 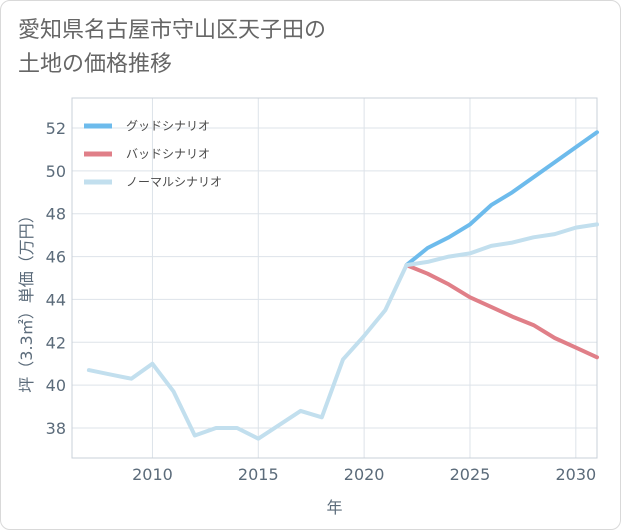 I want to click on y-axis-ticks: 38 40 42 44 46 48 50 52, so click(x=56, y=278).